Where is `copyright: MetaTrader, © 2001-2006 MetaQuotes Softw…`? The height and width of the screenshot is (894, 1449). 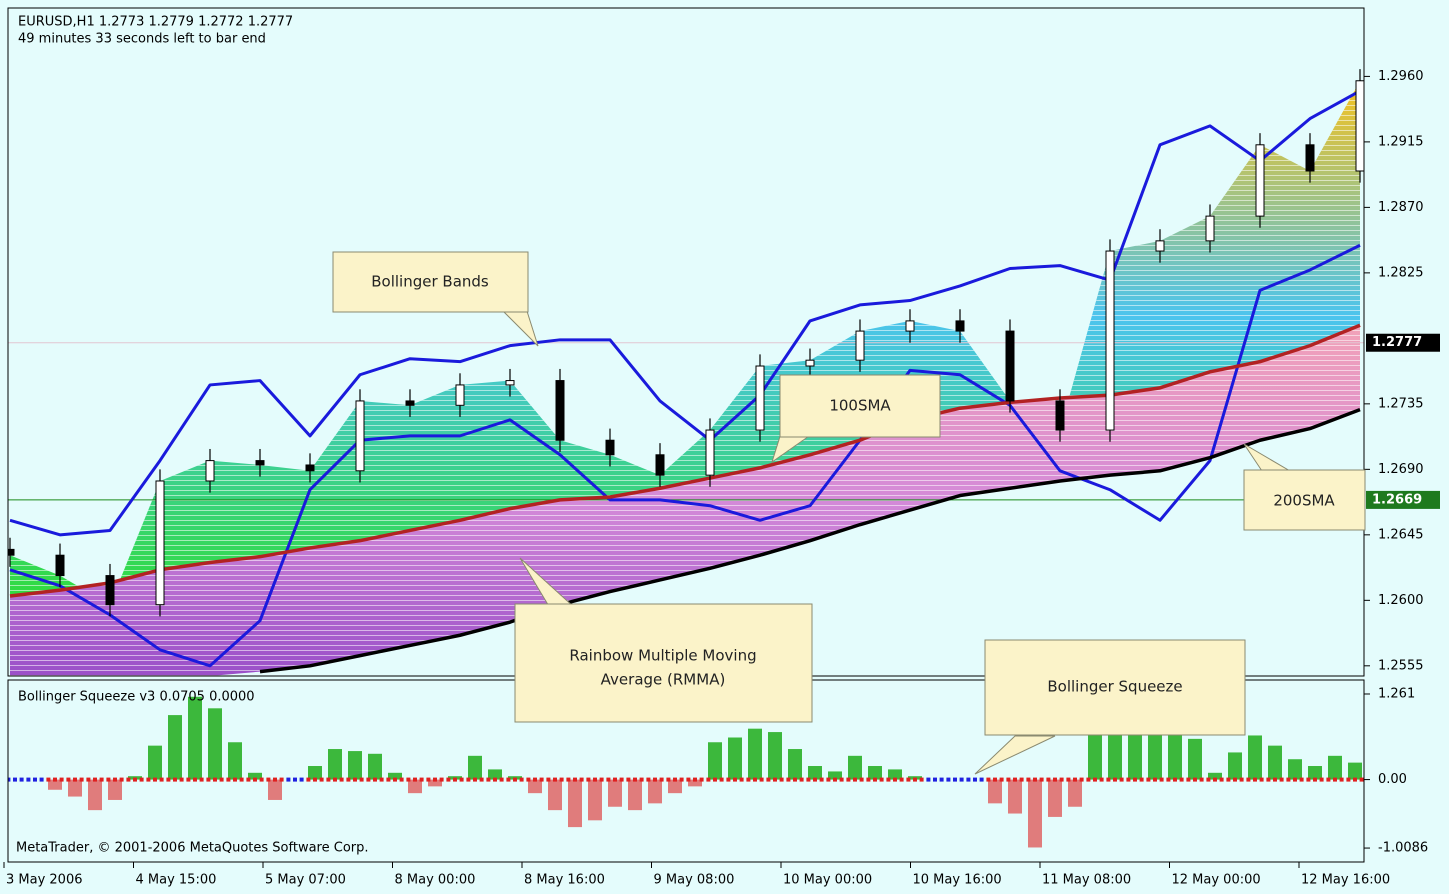 copyright: MetaTrader, © 2001-2006 MetaQuotes Softw… is located at coordinates (192, 848).